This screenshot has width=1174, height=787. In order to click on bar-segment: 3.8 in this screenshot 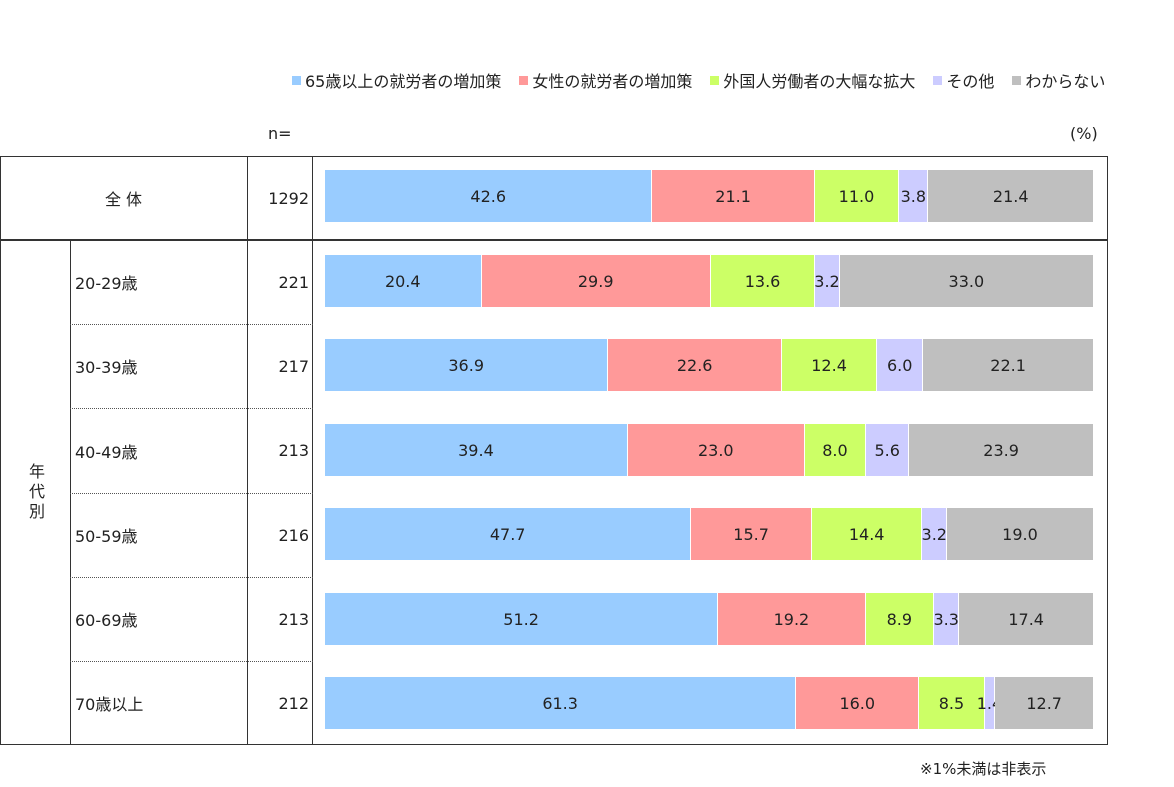, I will do `click(914, 196)`.